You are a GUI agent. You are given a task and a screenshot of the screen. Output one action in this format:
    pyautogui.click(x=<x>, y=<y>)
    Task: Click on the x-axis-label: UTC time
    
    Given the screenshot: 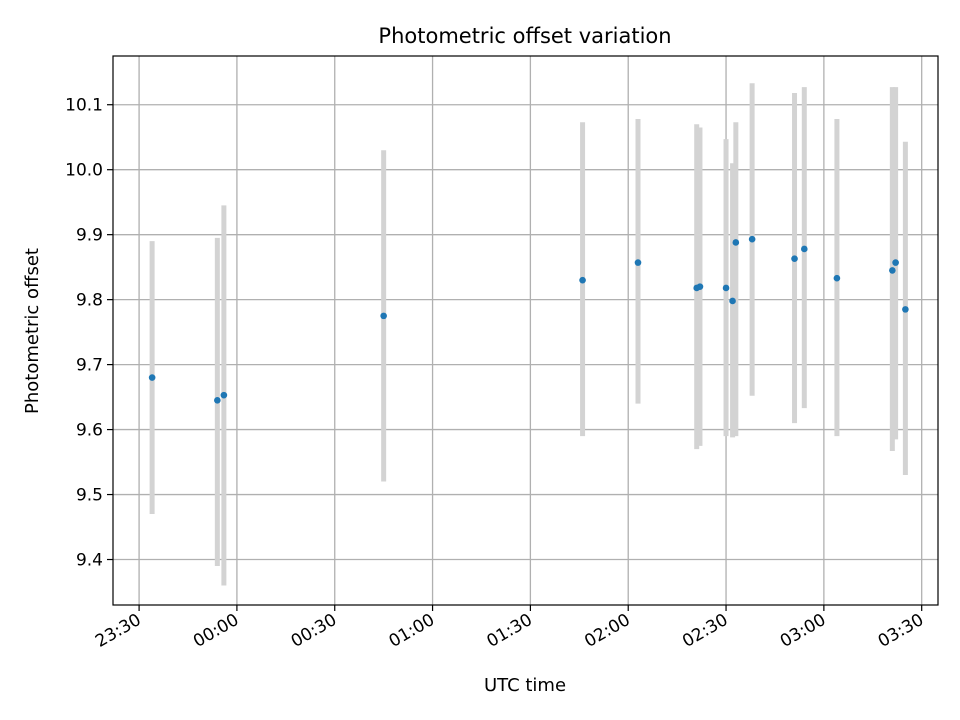 What is the action you would take?
    pyautogui.click(x=525, y=685)
    